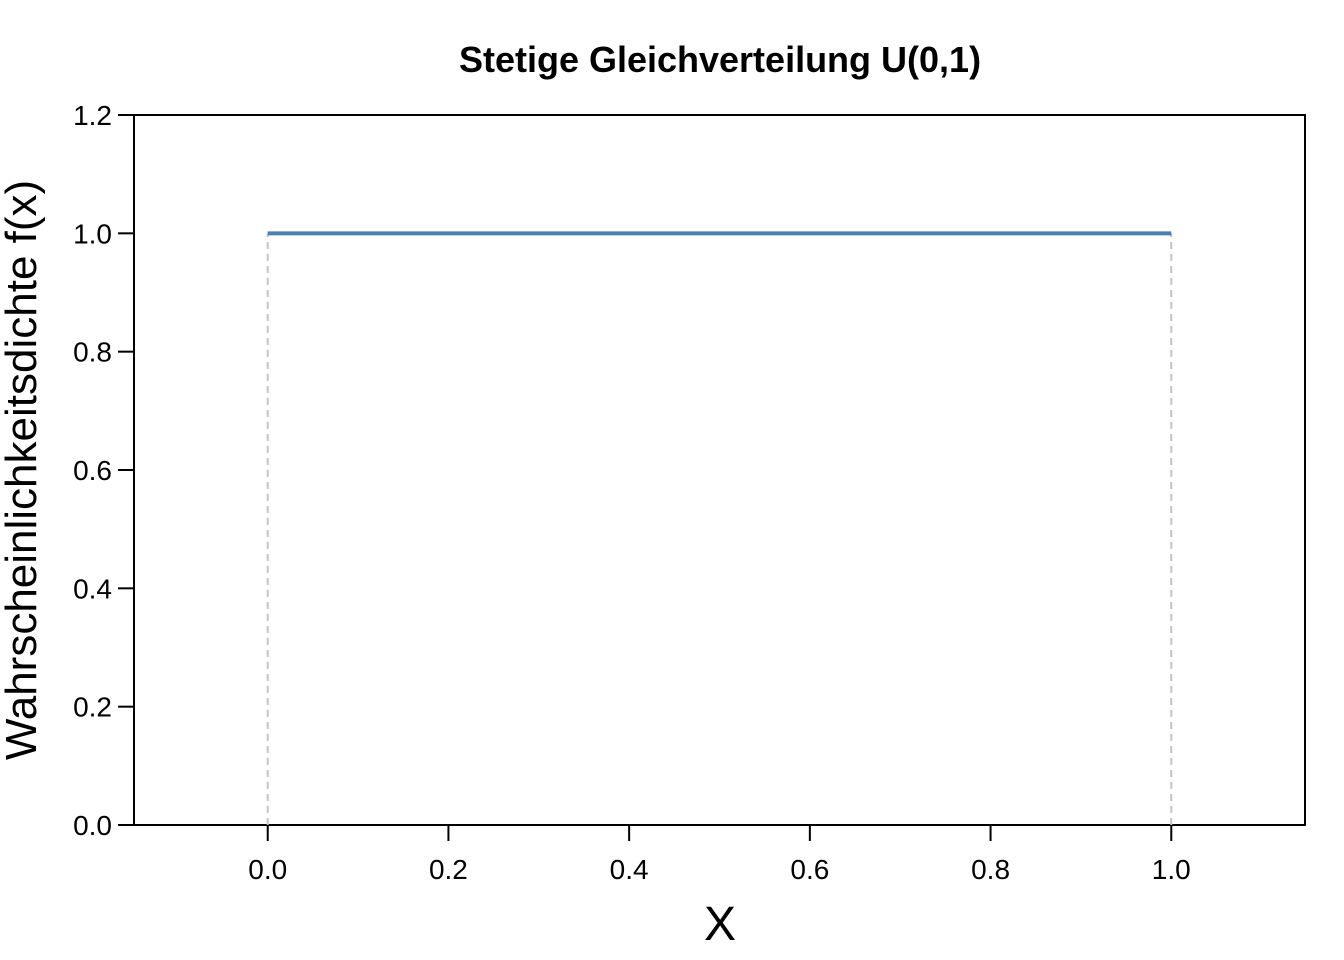 This screenshot has width=1344, height=960. Describe the element at coordinates (23, 470) in the screenshot. I see `y-axis-label: Wahrscheinlichkeitsdichte f(x)` at that location.